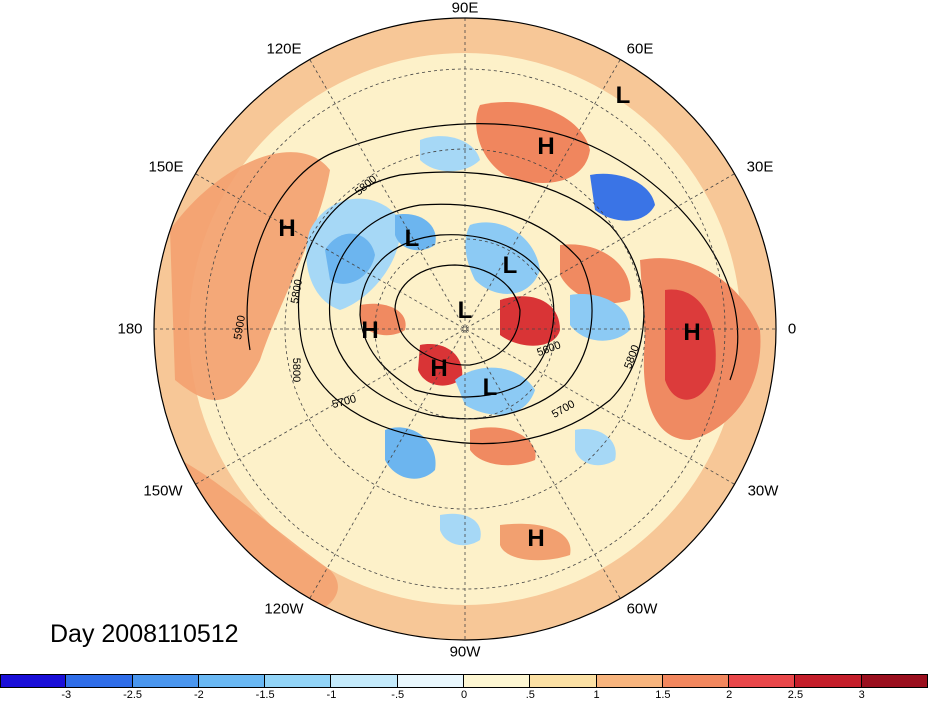  Describe the element at coordinates (284, 49) in the screenshot. I see `lon-label-120e: 120E` at that location.